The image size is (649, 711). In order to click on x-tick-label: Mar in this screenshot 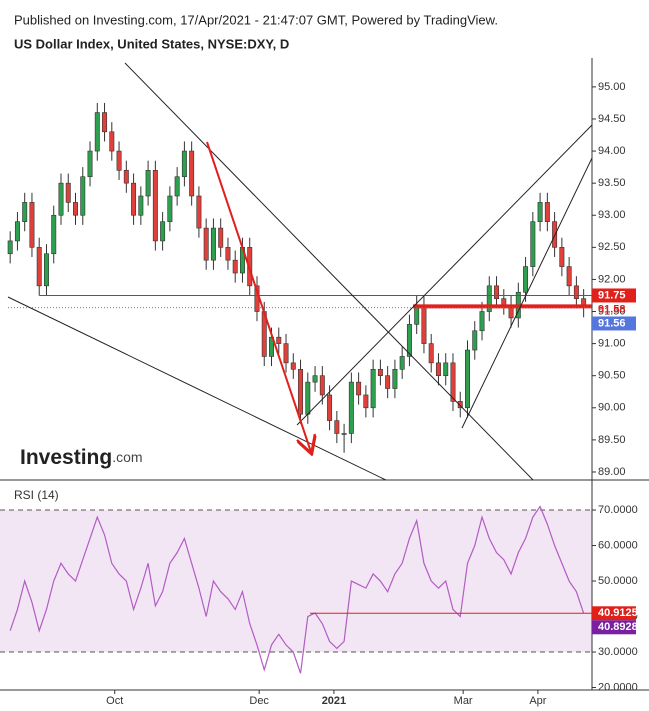, I will do `click(463, 701)`.